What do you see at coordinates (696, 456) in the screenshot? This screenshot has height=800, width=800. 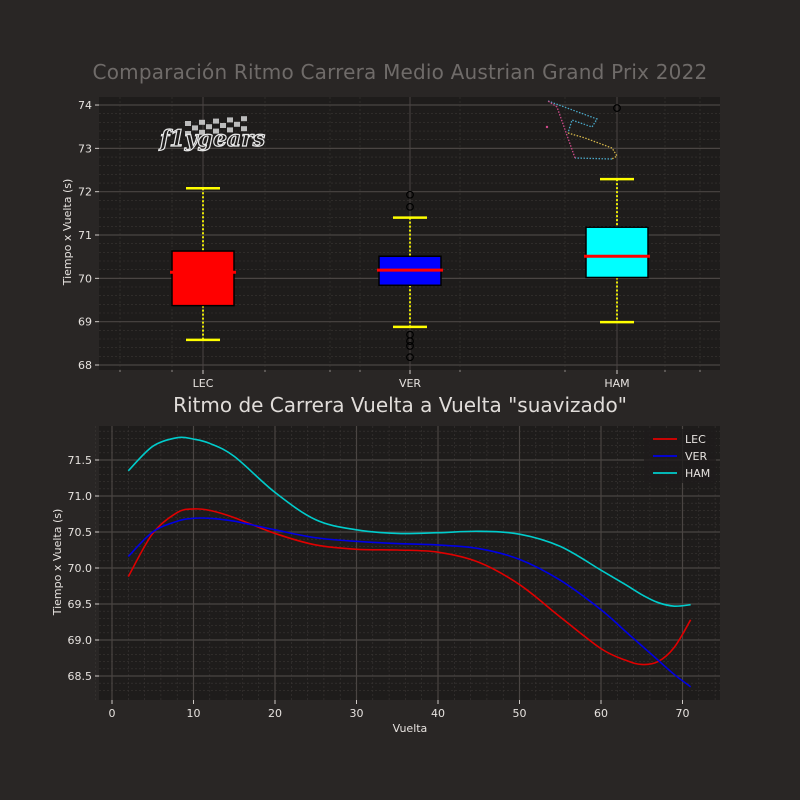 I see `legend-label: VER` at bounding box center [696, 456].